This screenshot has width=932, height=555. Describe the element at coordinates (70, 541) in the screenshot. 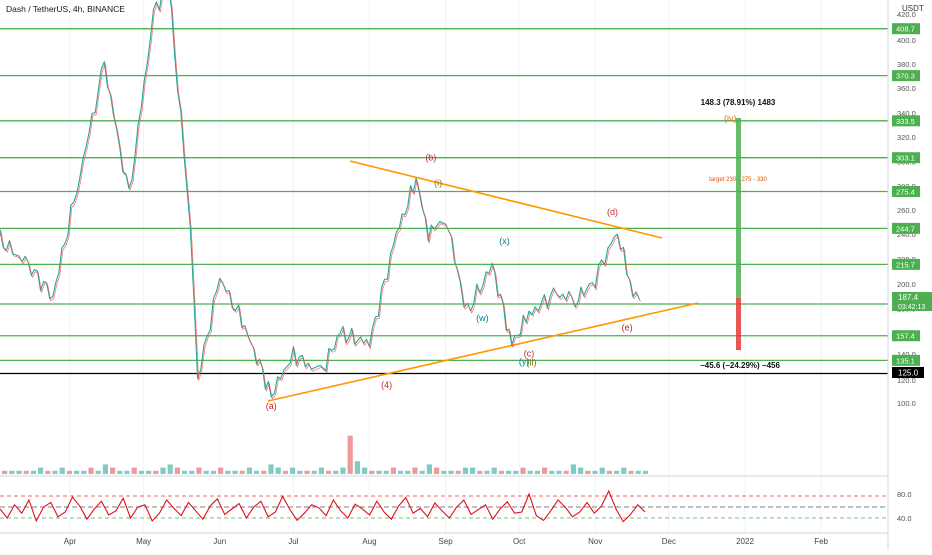

I see `time-axis-label: Apr` at that location.